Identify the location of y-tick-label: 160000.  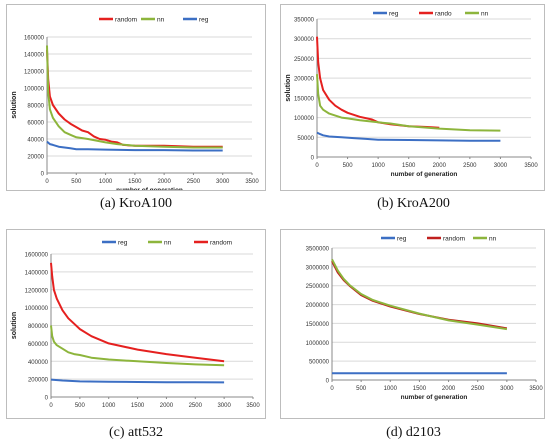
(34, 39).